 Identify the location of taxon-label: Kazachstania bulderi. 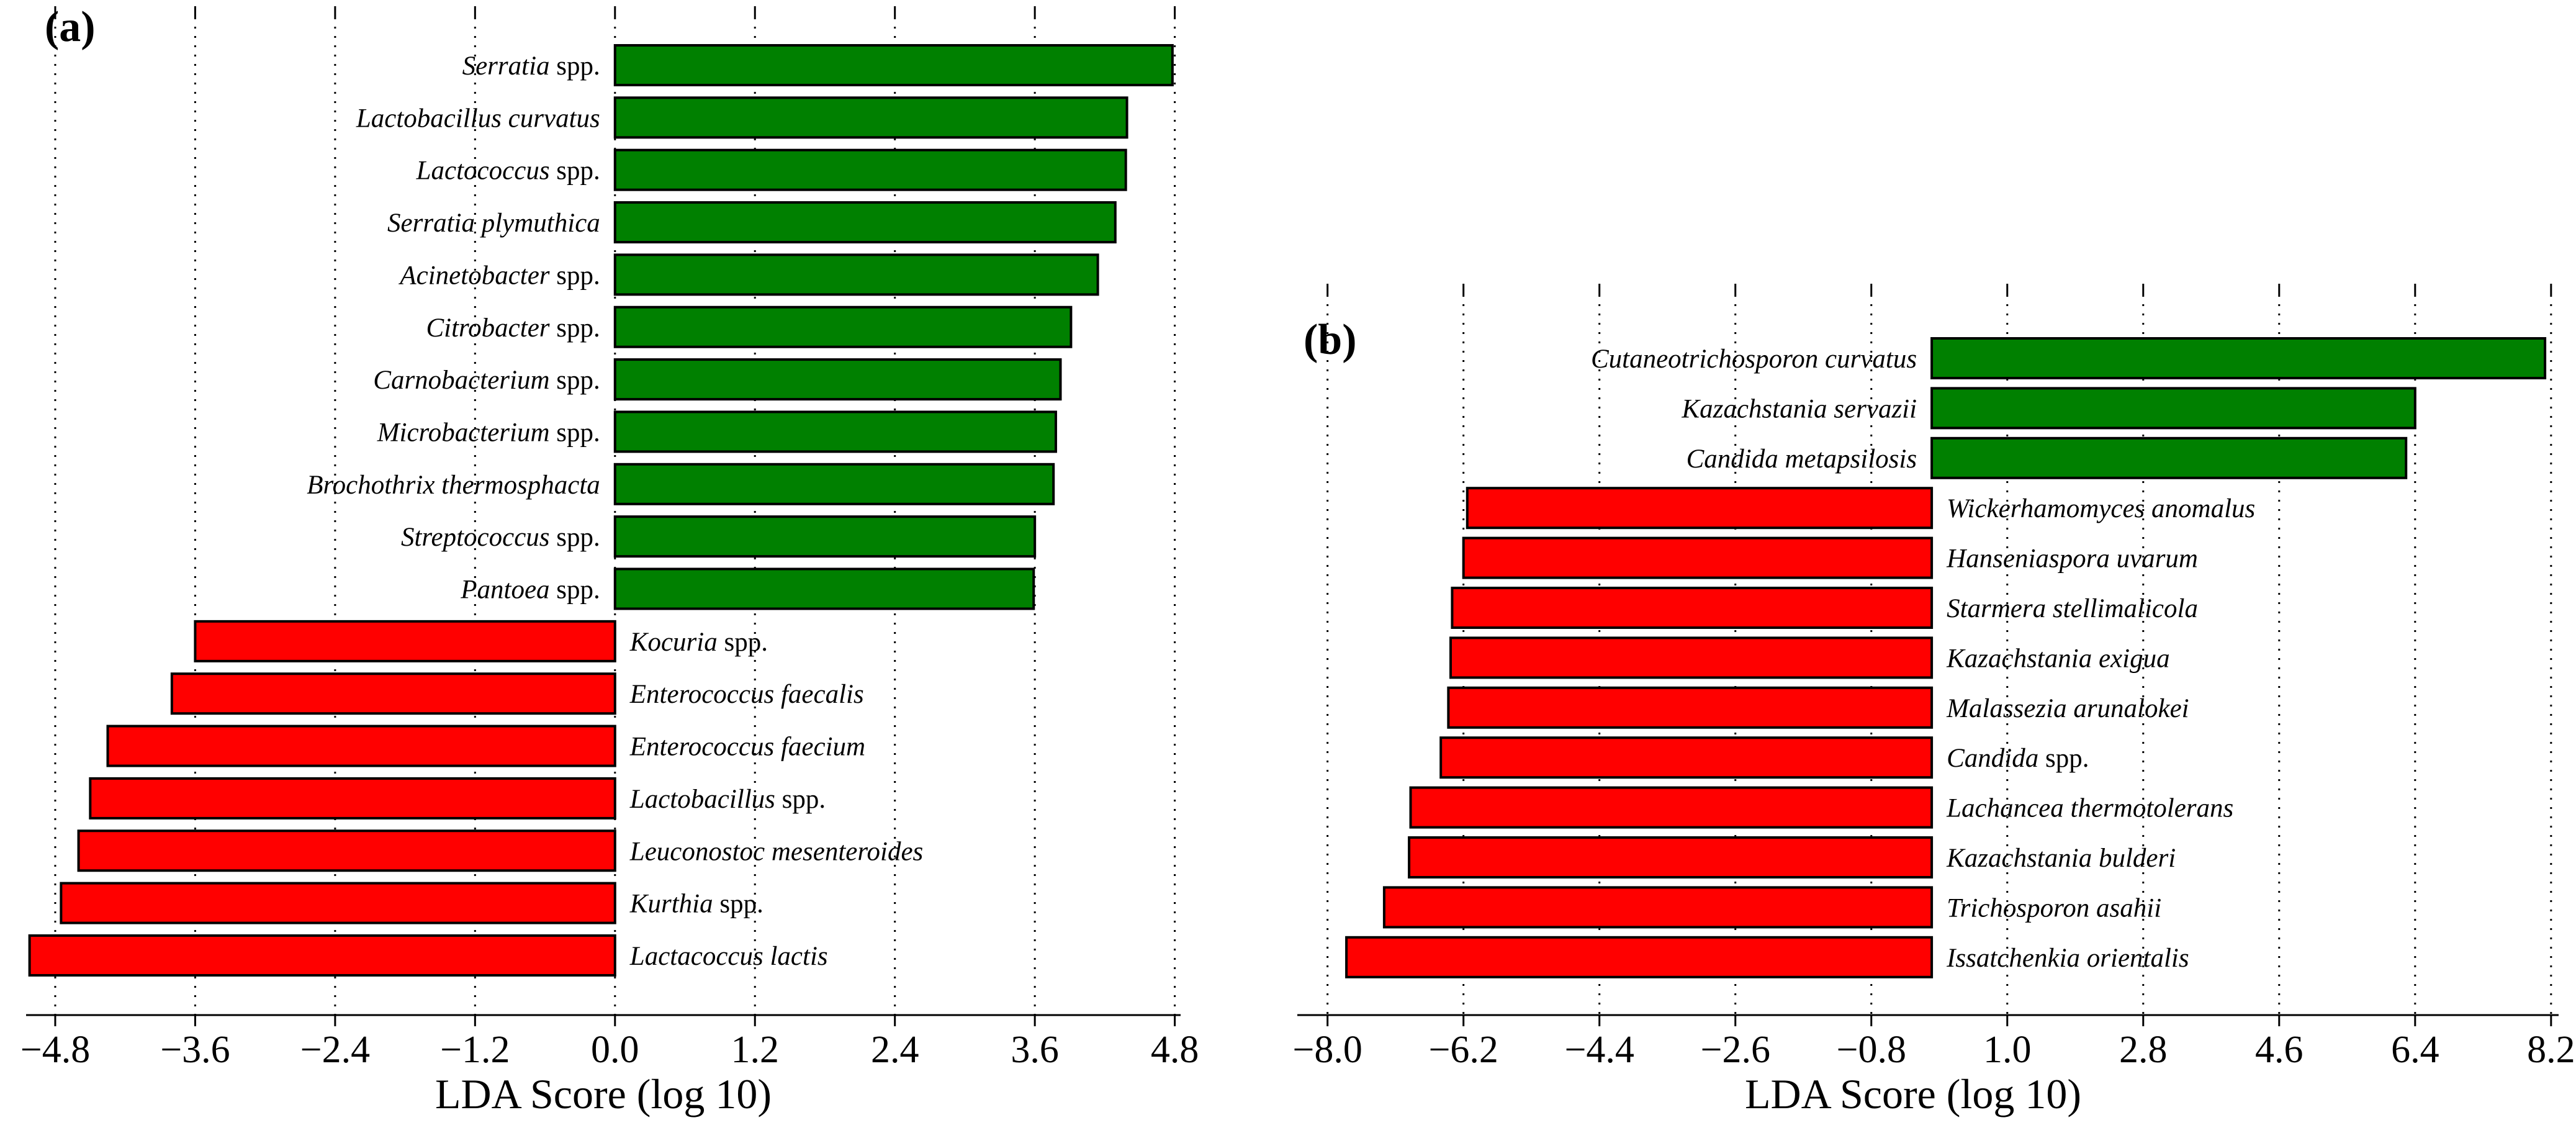
(2061, 858).